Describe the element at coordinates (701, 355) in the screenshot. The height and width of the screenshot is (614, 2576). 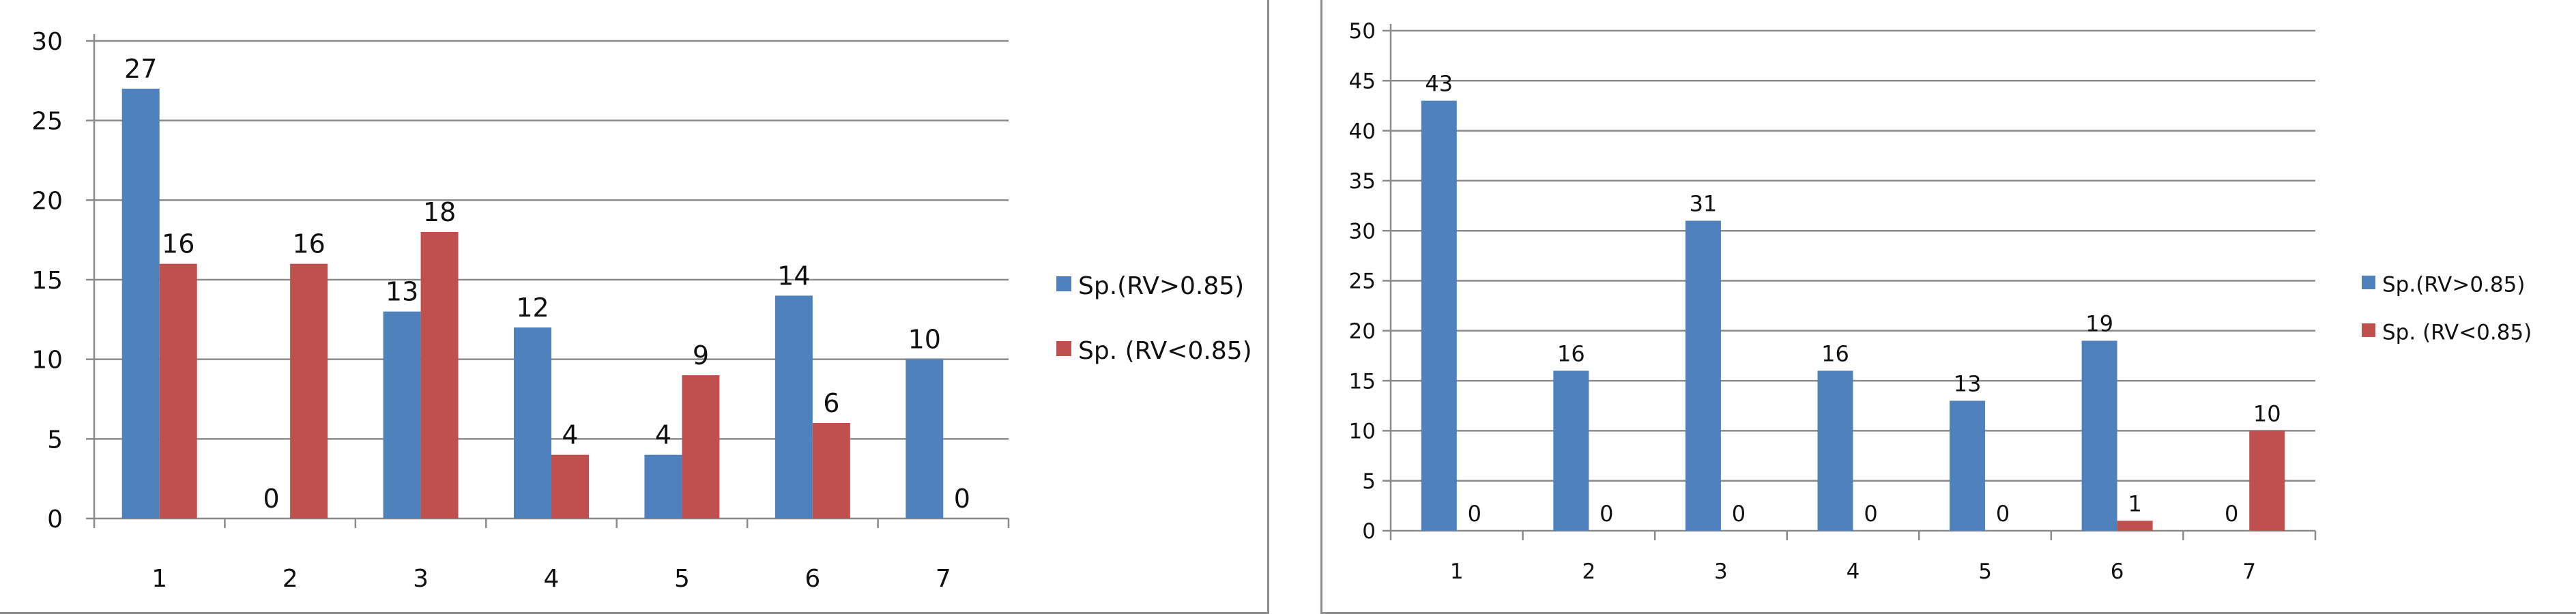
I see `left-data-label-series2-cat5: 9` at that location.